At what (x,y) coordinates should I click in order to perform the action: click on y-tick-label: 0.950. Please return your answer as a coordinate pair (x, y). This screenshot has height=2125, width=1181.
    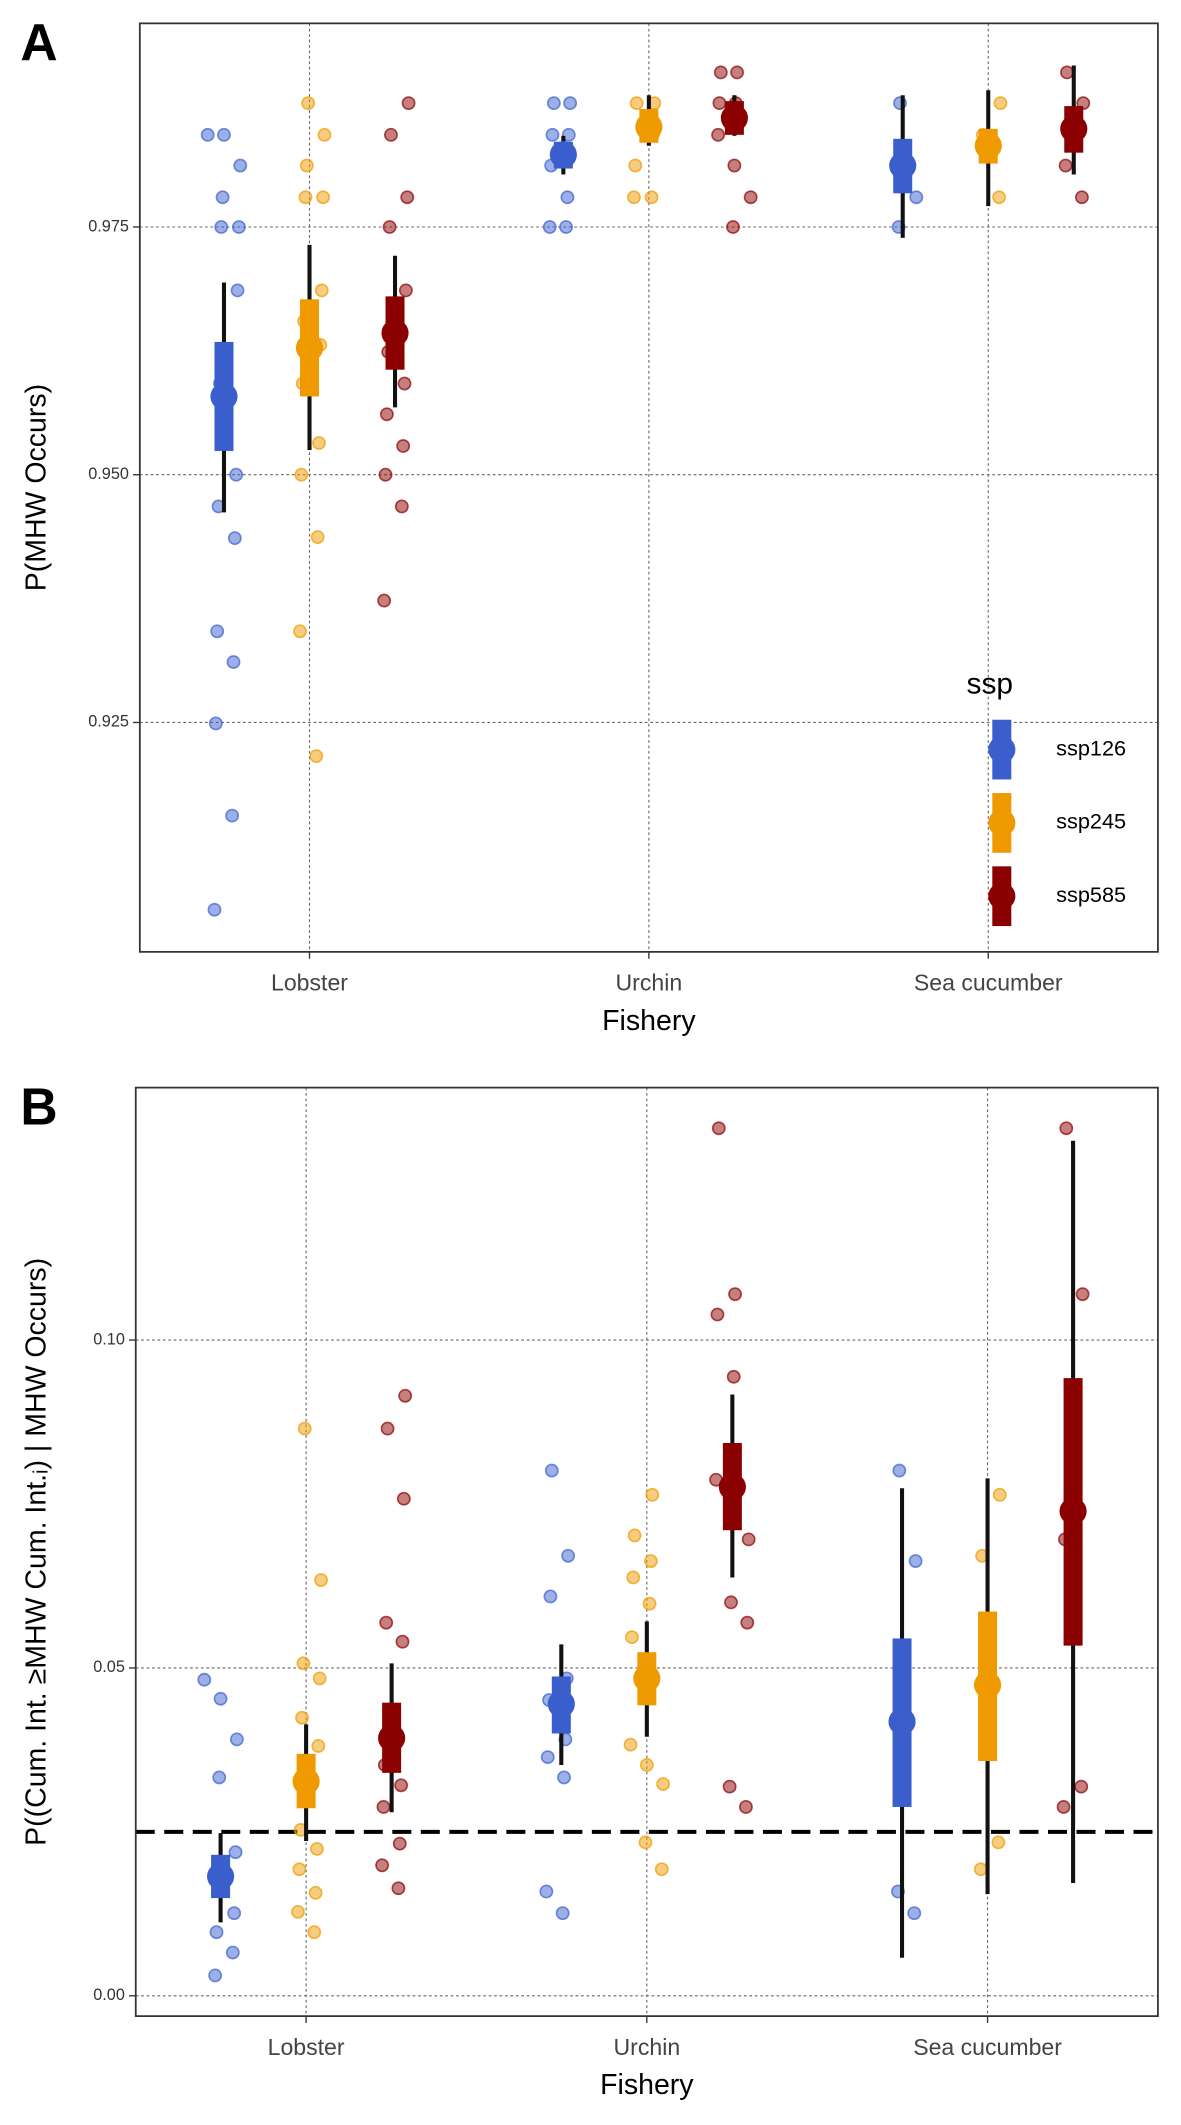
    Looking at the image, I should click on (108, 474).